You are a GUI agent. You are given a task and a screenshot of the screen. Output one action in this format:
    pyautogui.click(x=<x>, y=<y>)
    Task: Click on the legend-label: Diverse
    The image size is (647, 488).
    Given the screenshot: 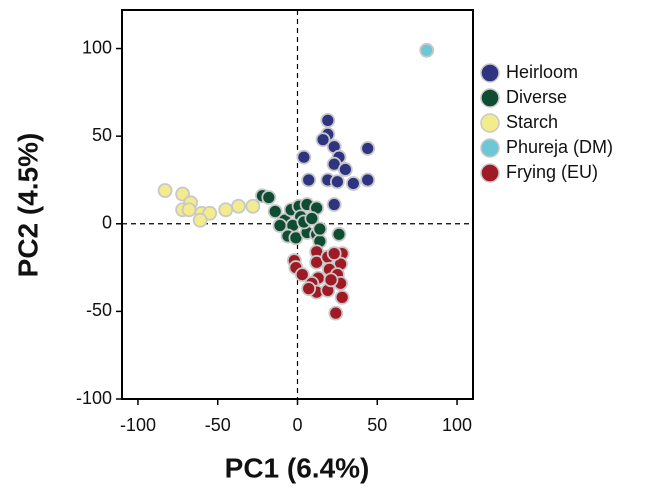 What is the action you would take?
    pyautogui.click(x=536, y=97)
    